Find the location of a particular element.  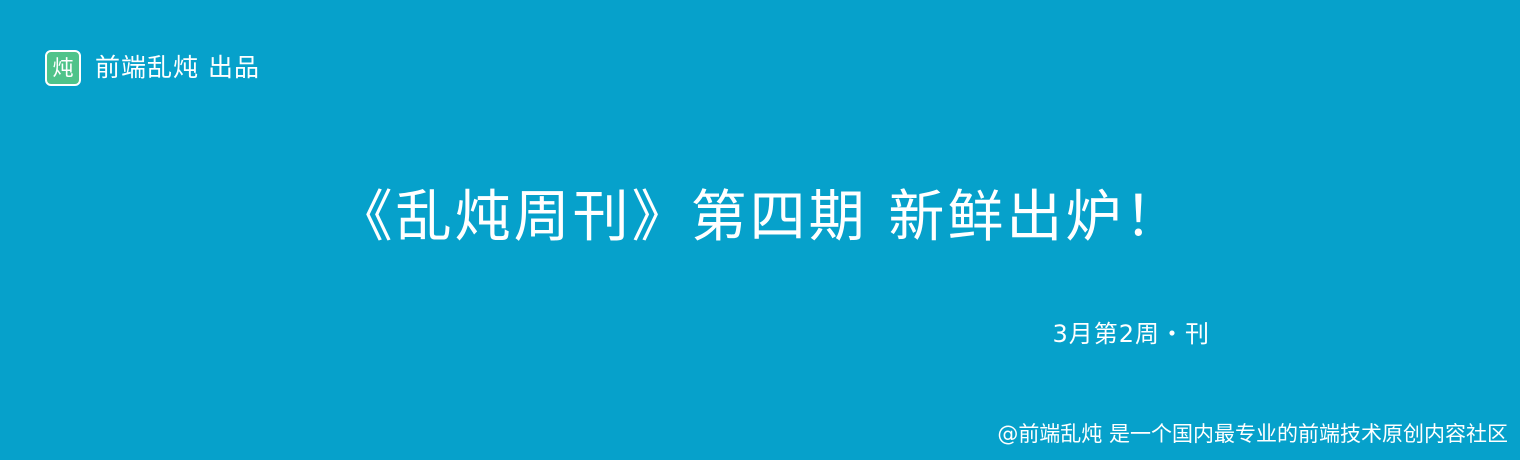

headline: 《乱炖周刊》第四期 新鲜出炉！ is located at coordinates (760, 217).